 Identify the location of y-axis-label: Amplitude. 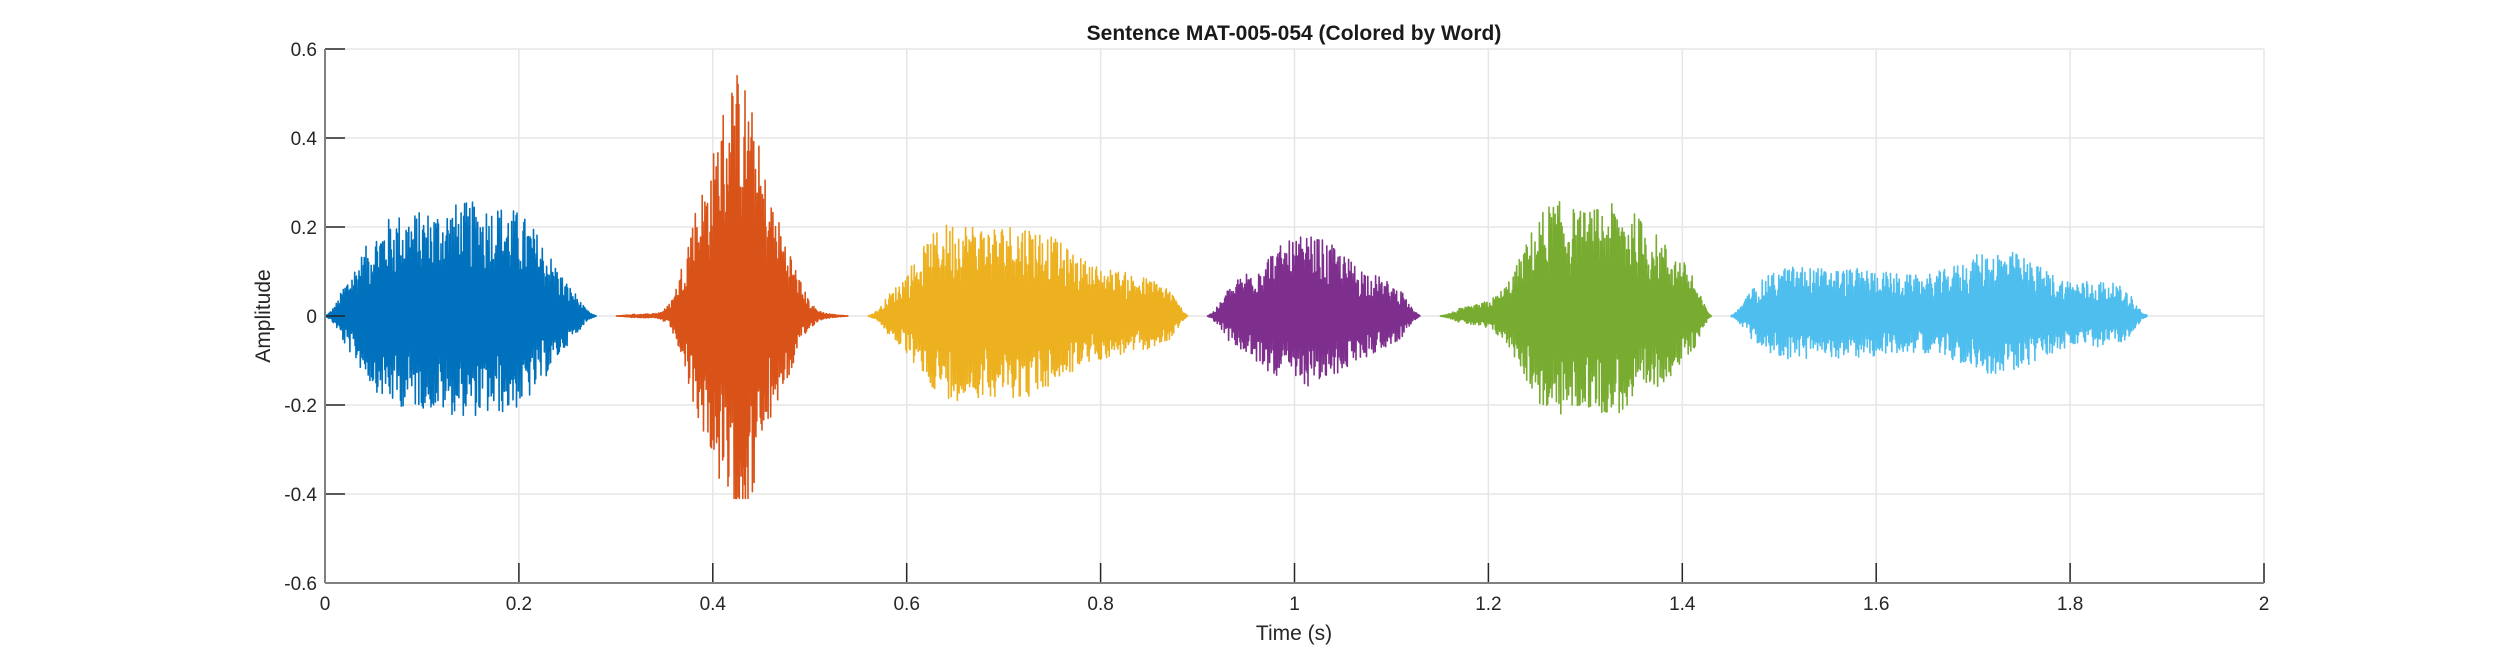
(263, 315).